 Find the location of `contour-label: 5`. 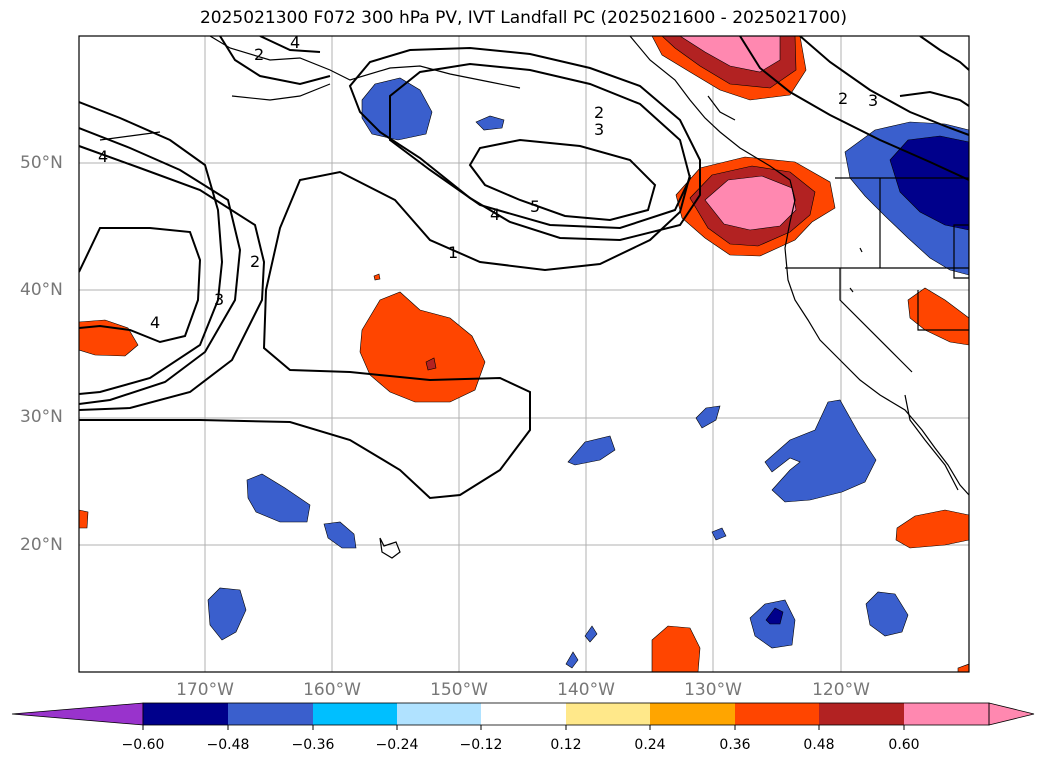

contour-label: 5 is located at coordinates (535, 206).